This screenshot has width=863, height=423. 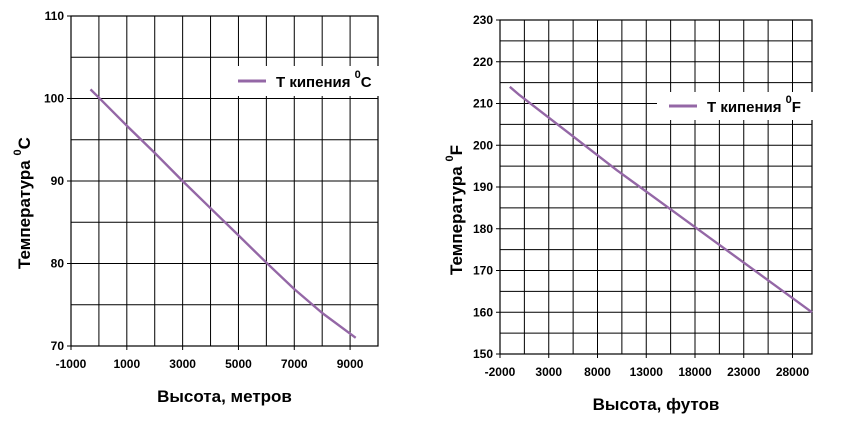 I want to click on x-tick-label: 1000, so click(x=126, y=364).